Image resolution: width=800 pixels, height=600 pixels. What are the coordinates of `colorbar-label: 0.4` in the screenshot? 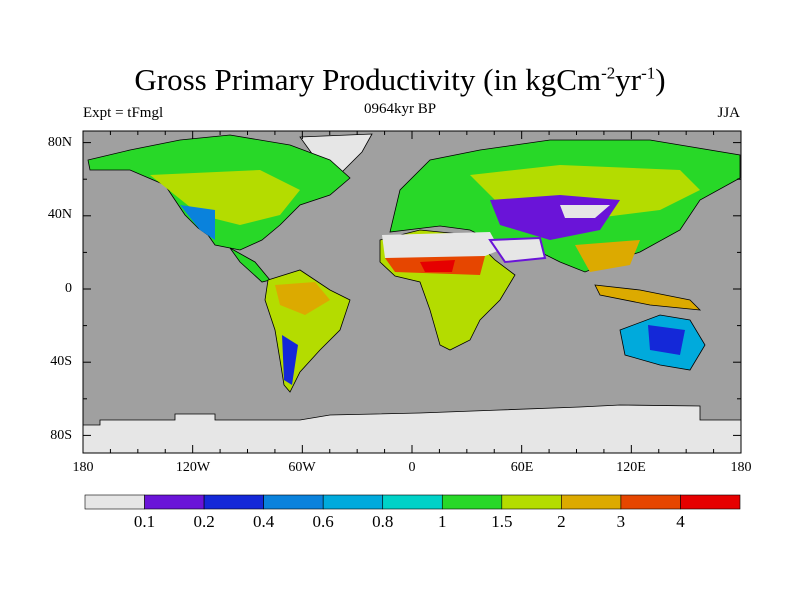 It's located at (264, 521).